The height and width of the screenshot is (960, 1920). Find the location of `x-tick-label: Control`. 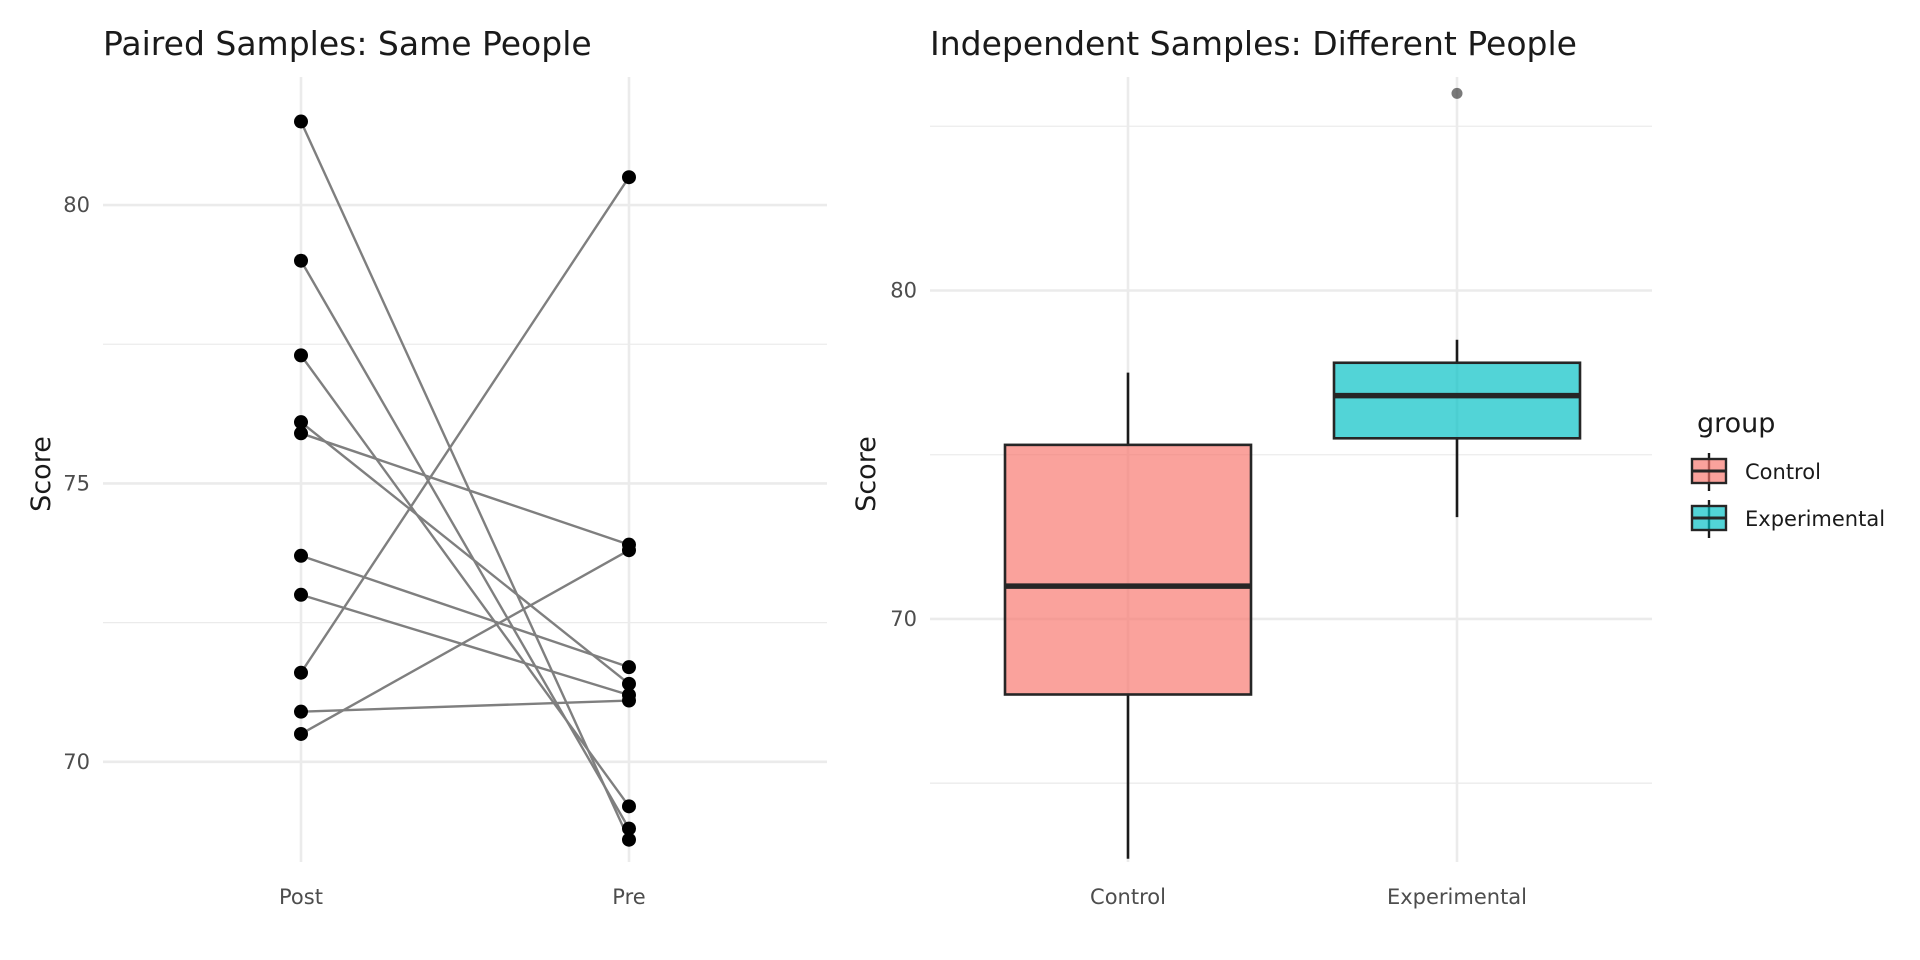

x-tick-label: Control is located at coordinates (1128, 897).